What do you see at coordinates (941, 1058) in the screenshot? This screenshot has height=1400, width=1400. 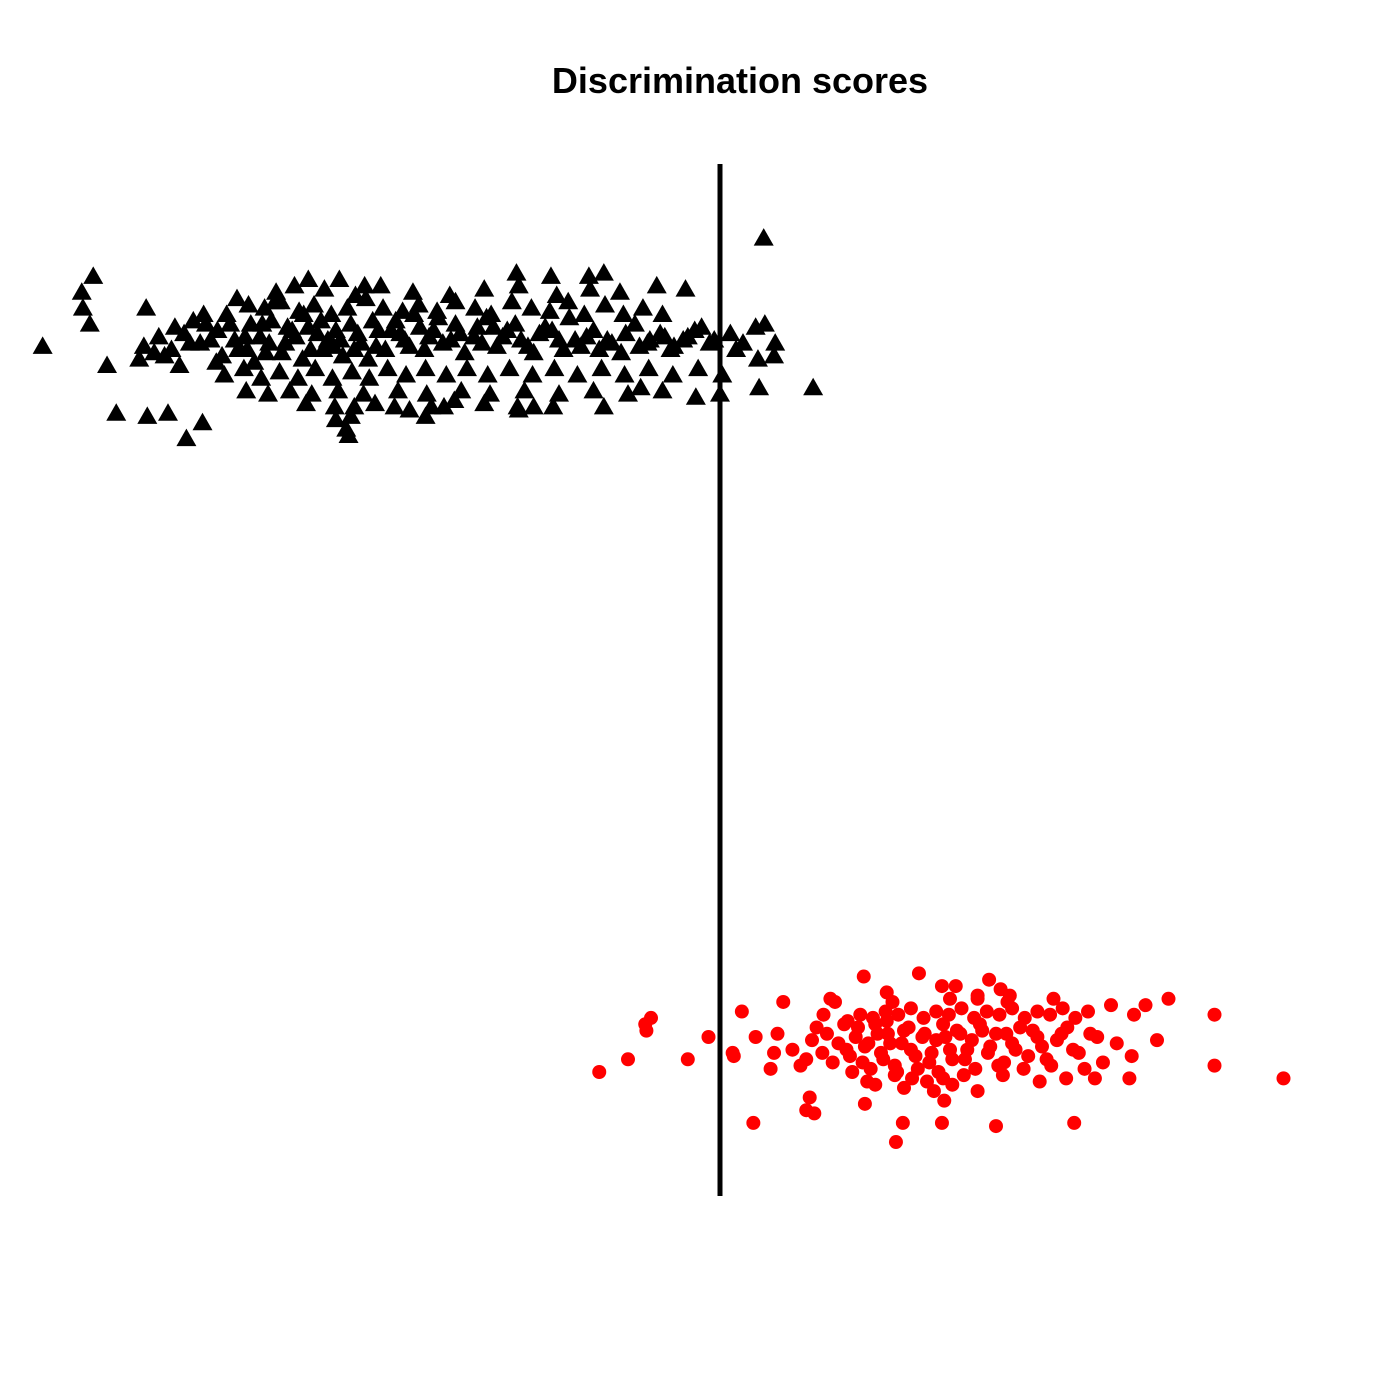 I see `series-circles` at bounding box center [941, 1058].